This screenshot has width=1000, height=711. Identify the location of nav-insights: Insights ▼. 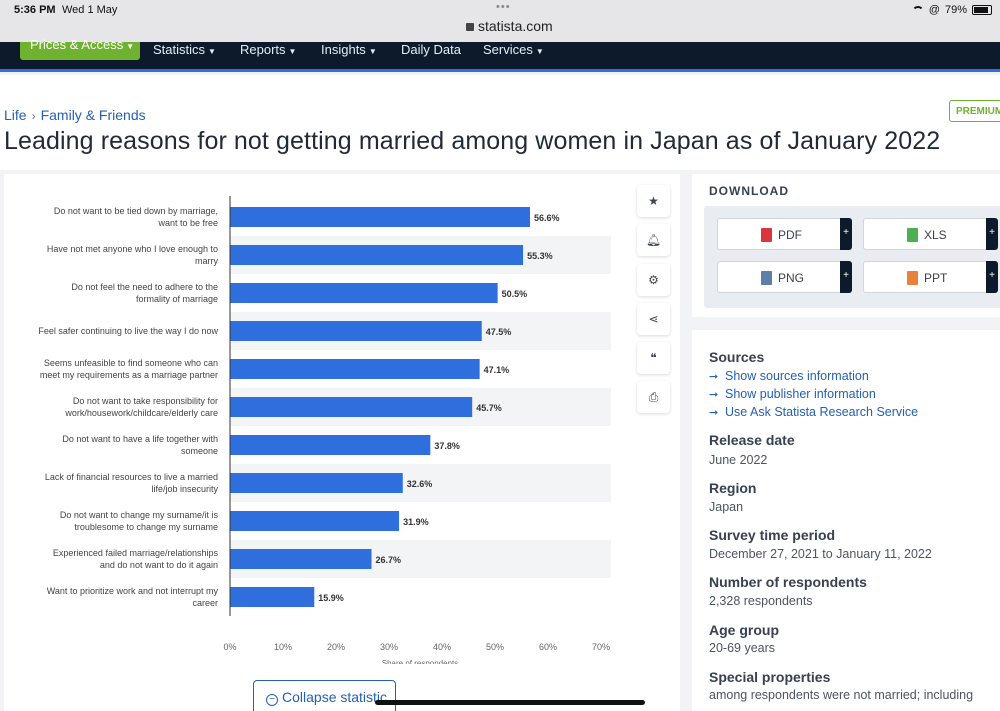
(349, 51).